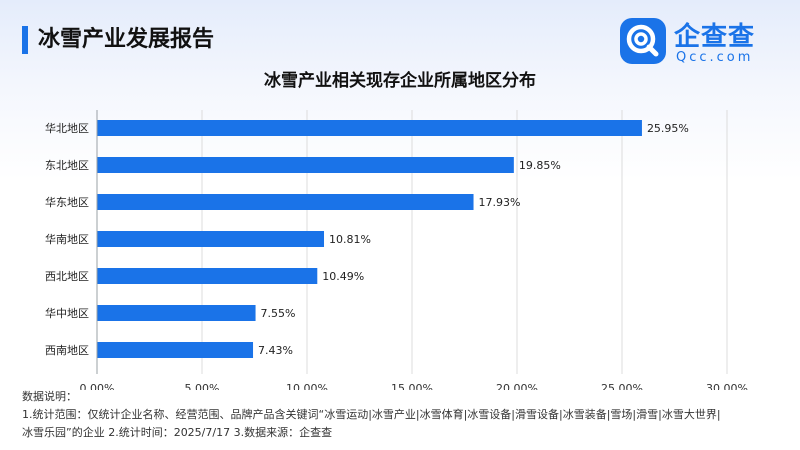 Image resolution: width=800 pixels, height=450 pixels. Describe the element at coordinates (540, 165) in the screenshot. I see `value-label: 19.85%` at that location.